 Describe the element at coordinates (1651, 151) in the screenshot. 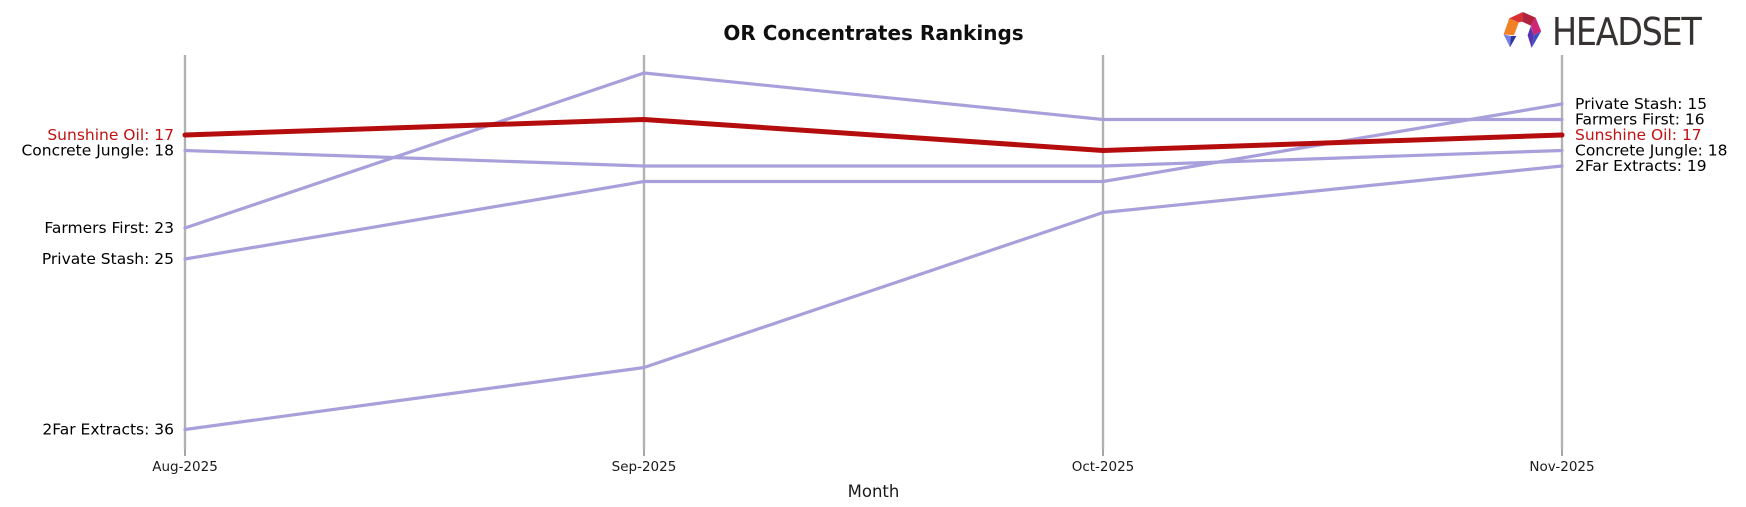

I see `right-series-label: Concrete Jungle: 18` at that location.